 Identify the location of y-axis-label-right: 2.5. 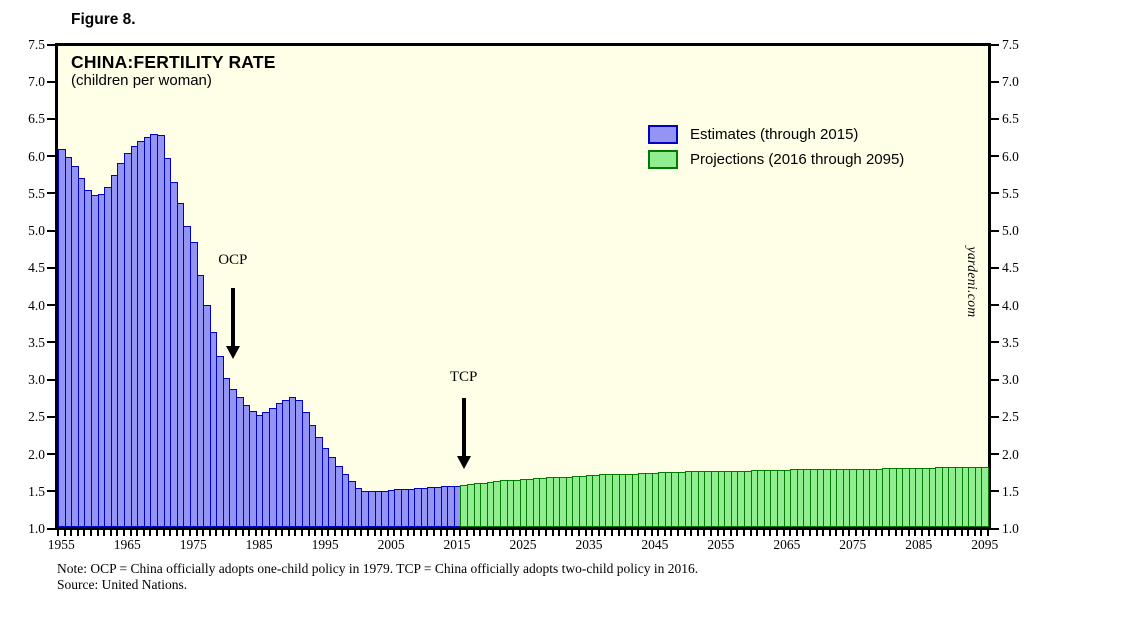
(1010, 417).